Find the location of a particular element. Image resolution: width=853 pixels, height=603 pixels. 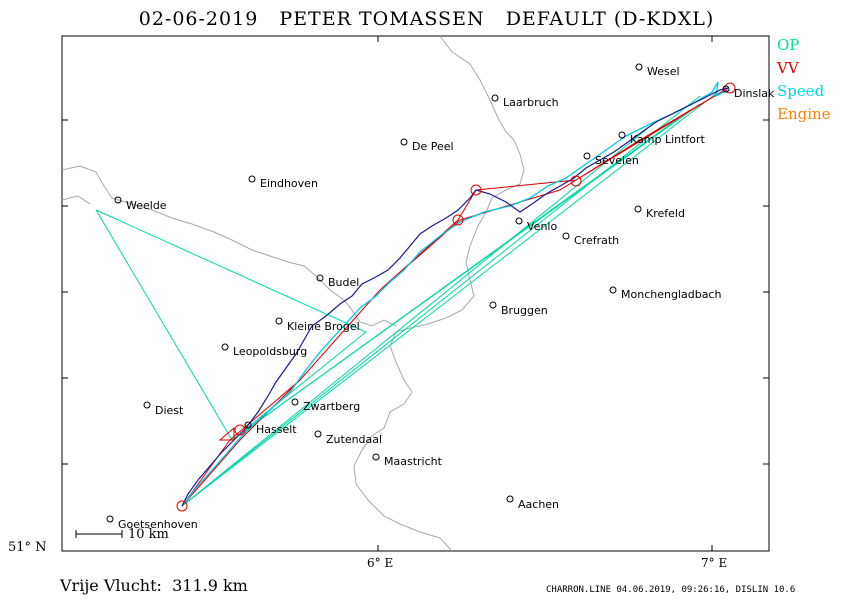

free-flight-label: Vrije Vlucht: is located at coordinates (111, 585).